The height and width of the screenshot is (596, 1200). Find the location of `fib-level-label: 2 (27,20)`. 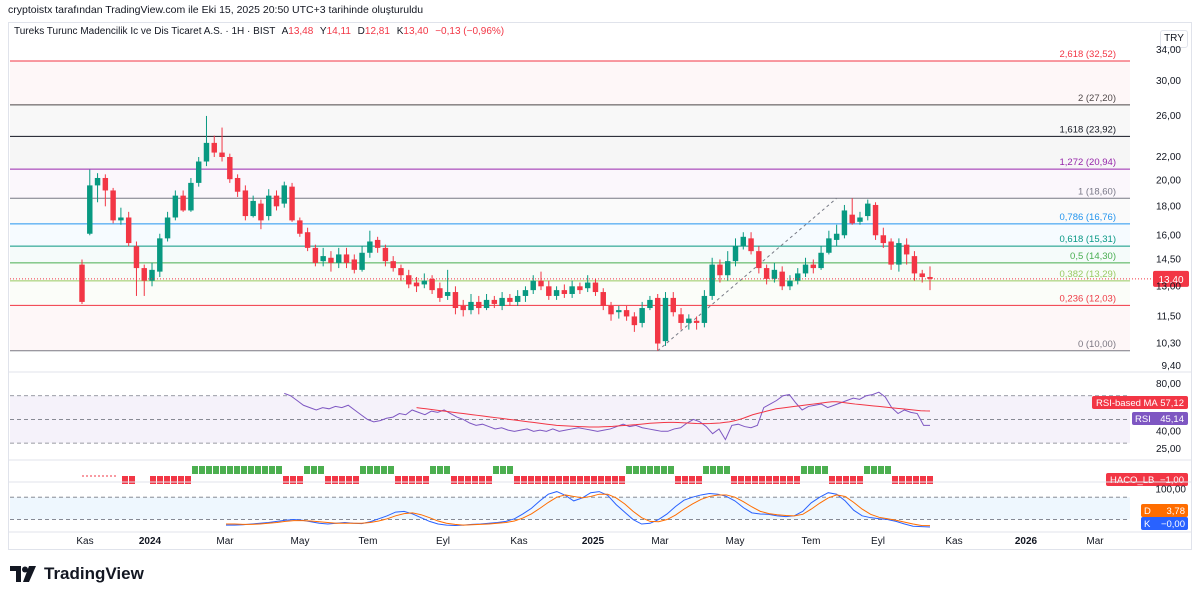

fib-level-label: 2 (27,20) is located at coordinates (1097, 98).